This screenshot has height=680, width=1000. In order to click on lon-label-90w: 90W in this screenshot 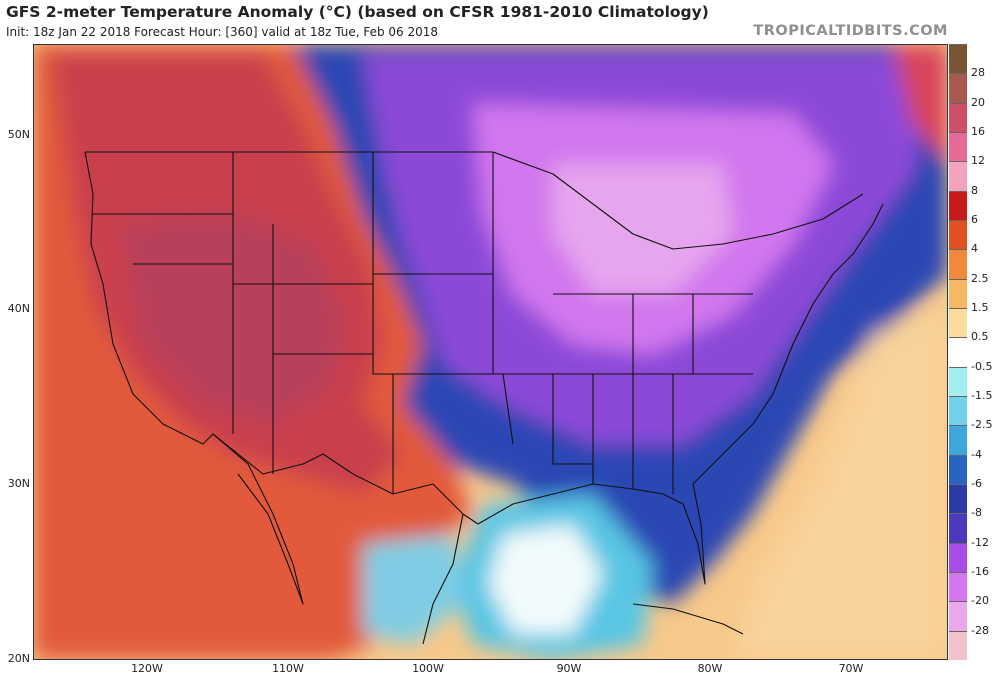, I will do `click(569, 668)`.